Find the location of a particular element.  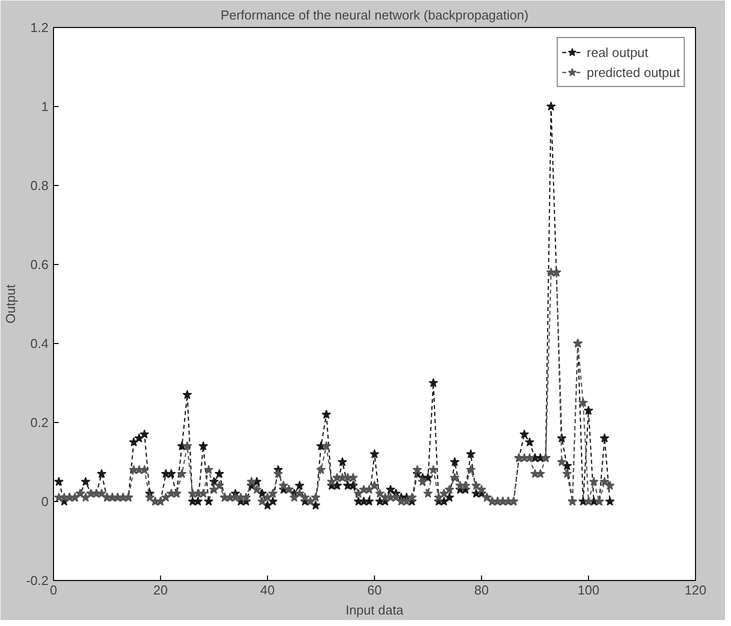

y-tick-label: 1.2 is located at coordinates (39, 27).